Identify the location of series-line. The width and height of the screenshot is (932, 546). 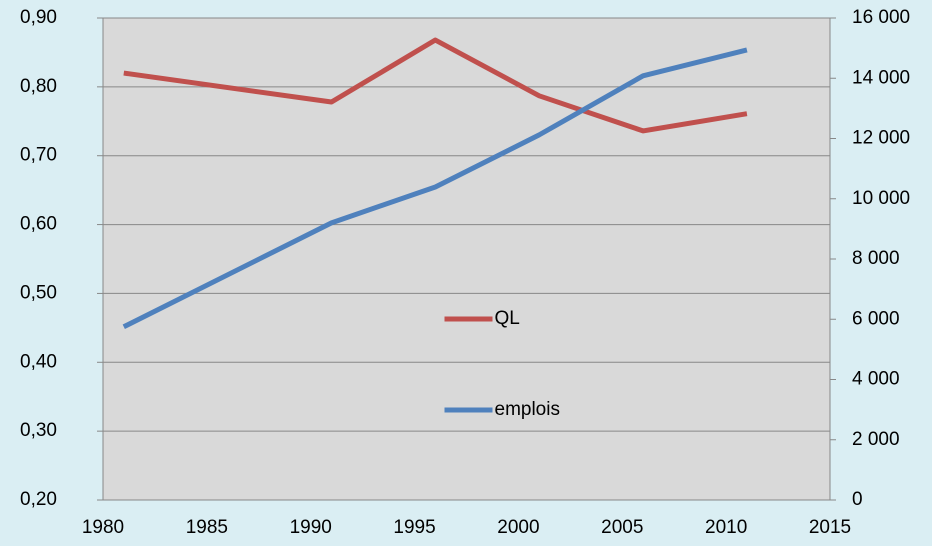
(435, 85).